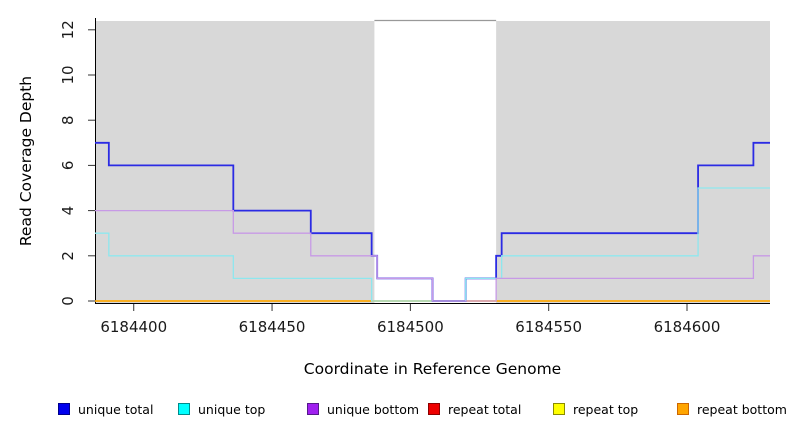 Image resolution: width=792 pixels, height=432 pixels. What do you see at coordinates (68, 301) in the screenshot?
I see `y-tick-label: 0` at bounding box center [68, 301].